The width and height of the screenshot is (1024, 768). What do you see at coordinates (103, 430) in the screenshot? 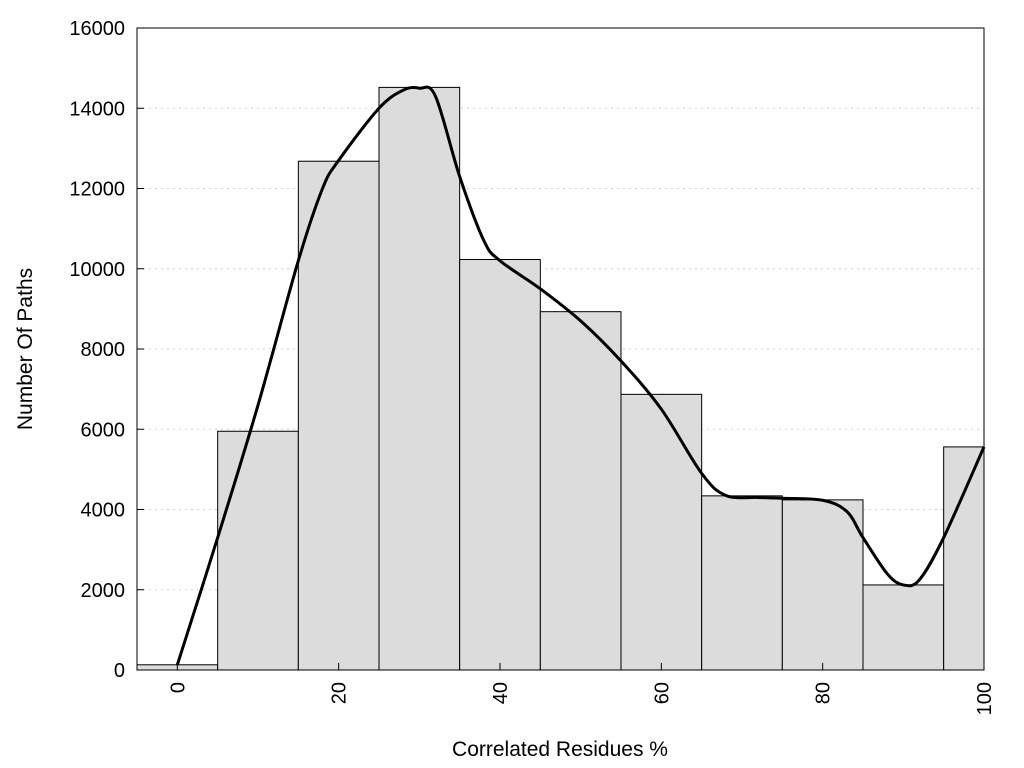
I see `y-tick-label: 6000` at bounding box center [103, 430].